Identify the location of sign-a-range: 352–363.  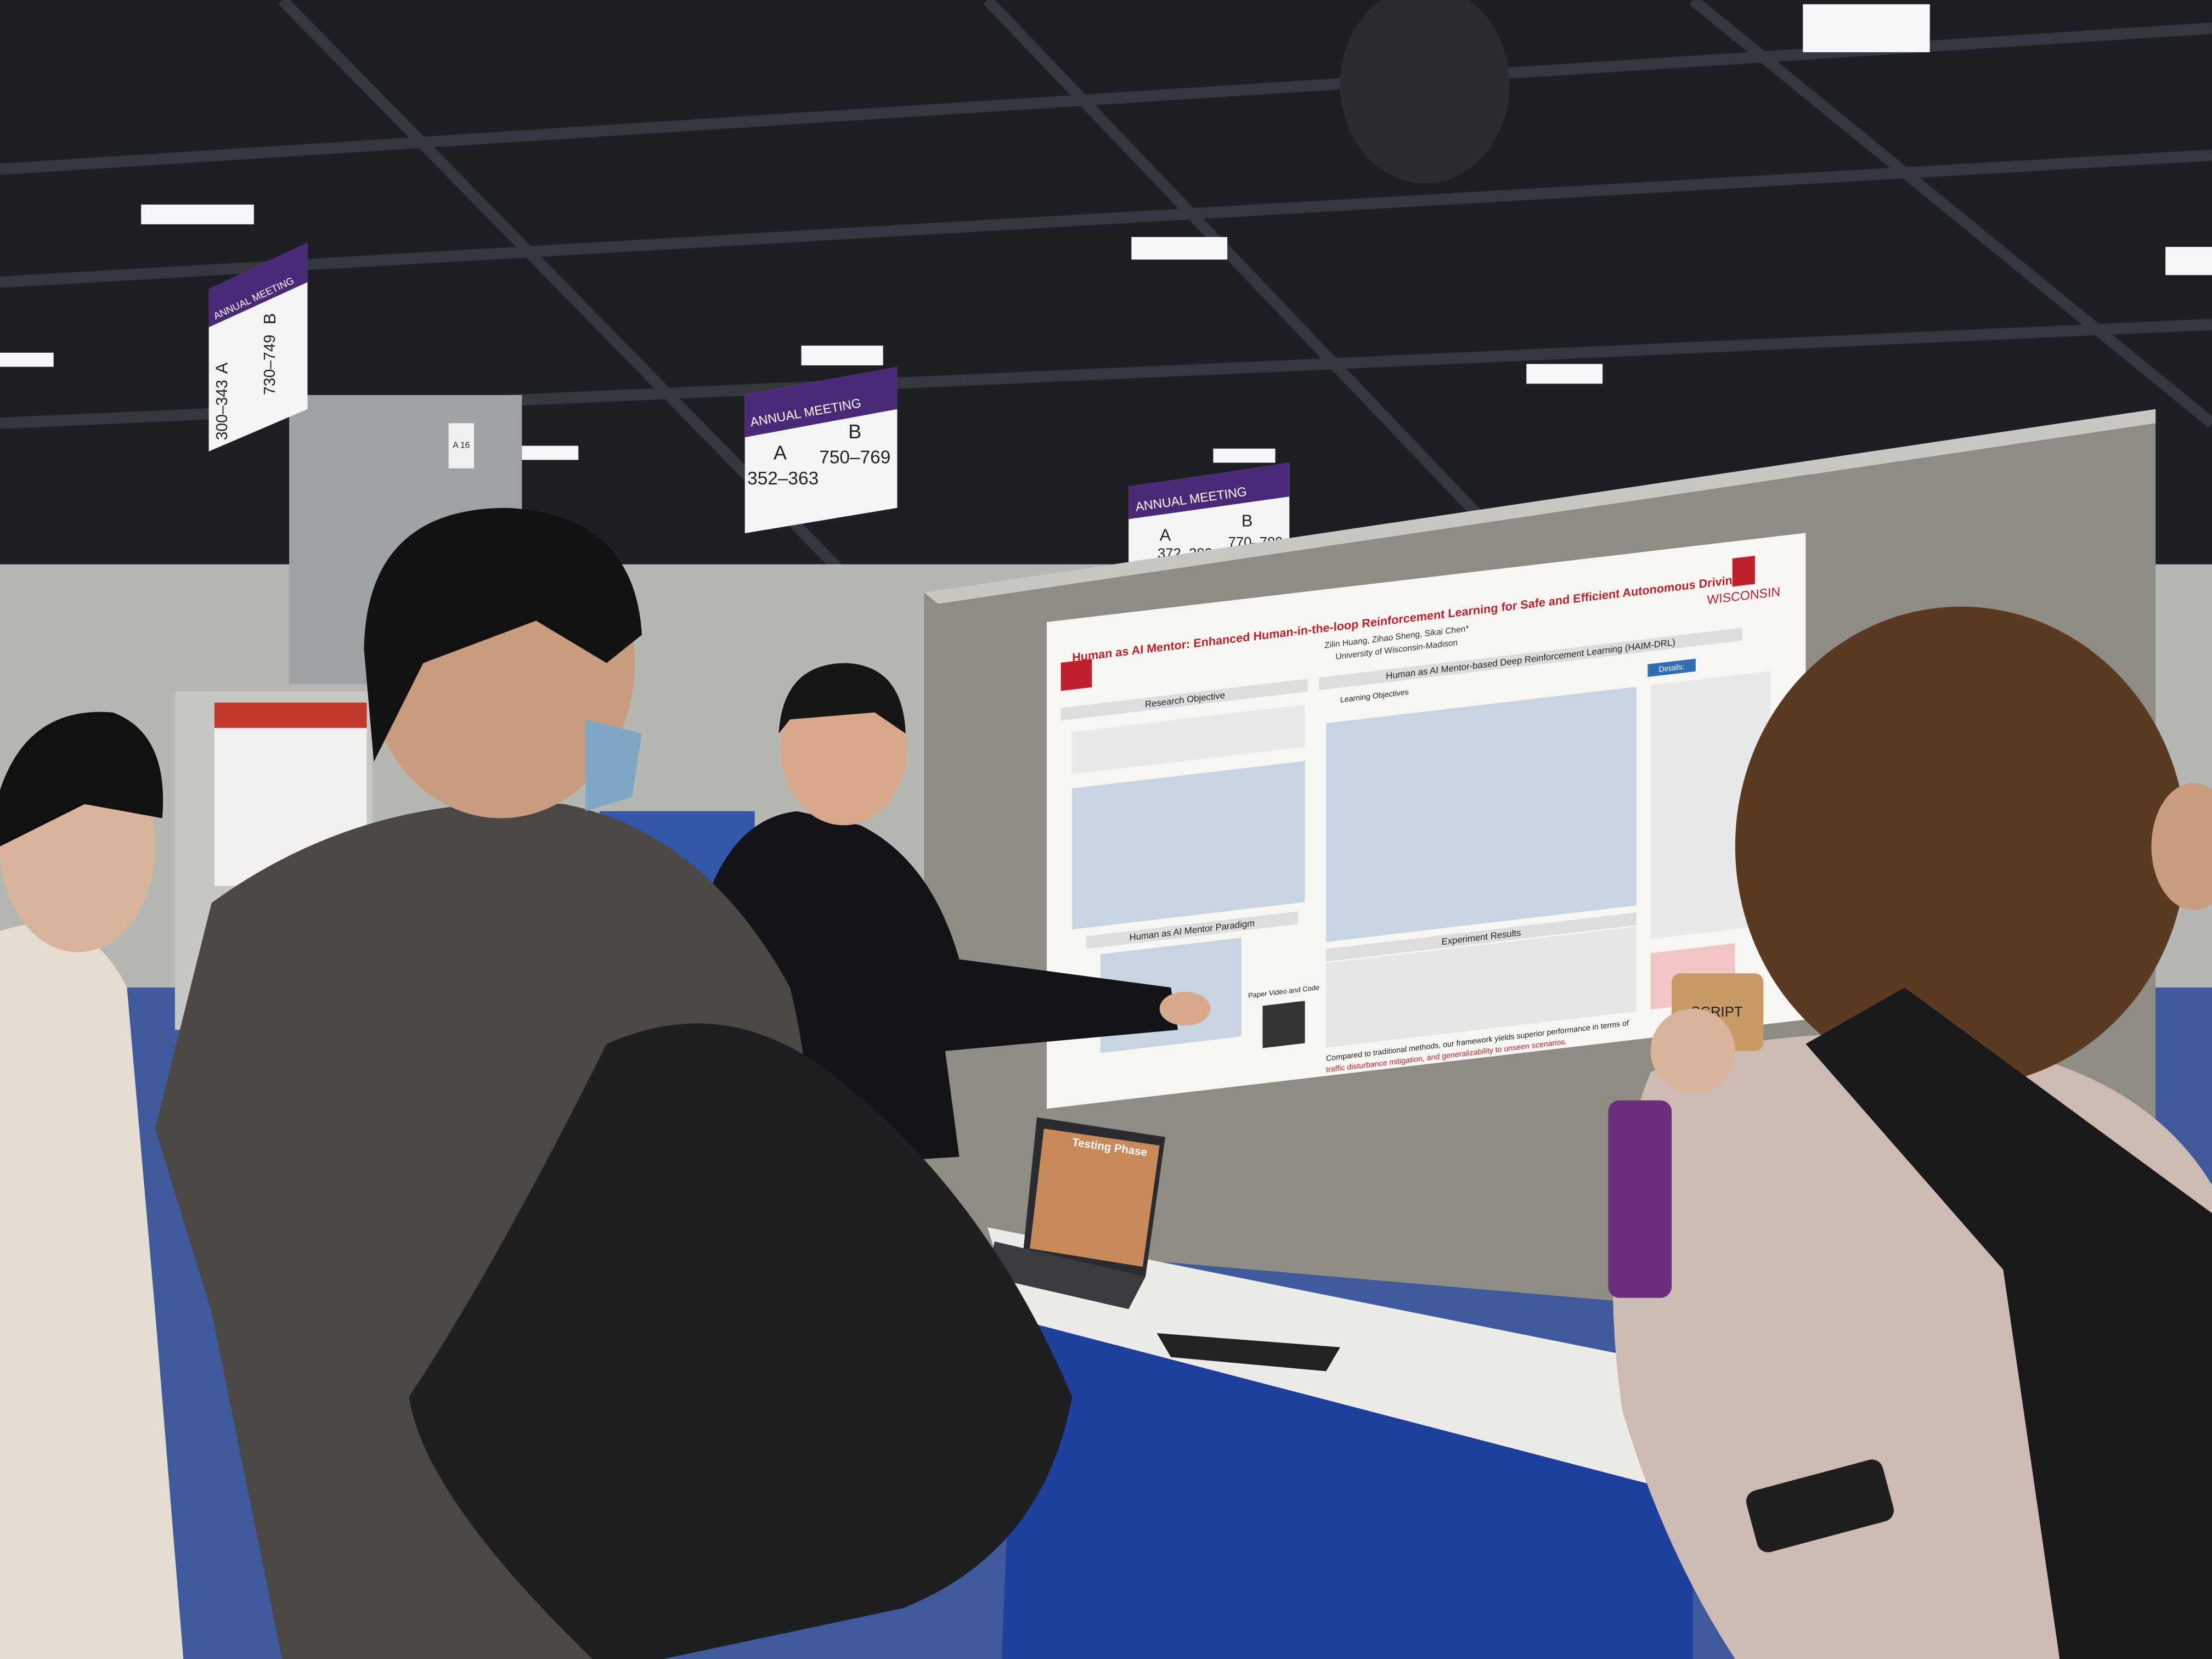
(783, 479).